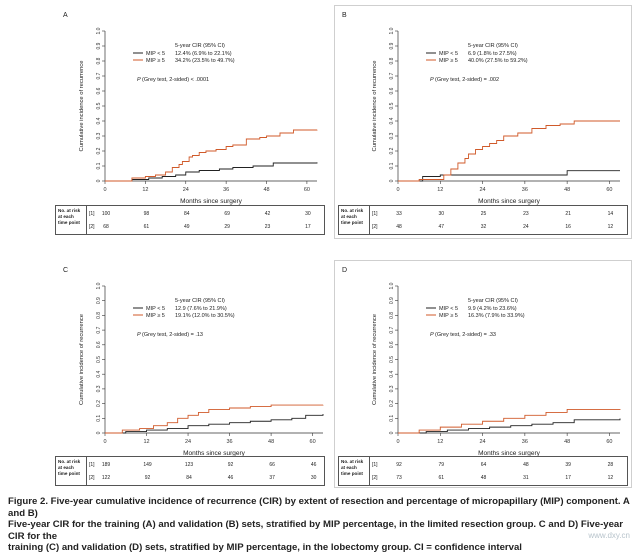 This screenshot has width=640, height=554. What do you see at coordinates (568, 227) in the screenshot?
I see `risk-cell: 16` at bounding box center [568, 227].